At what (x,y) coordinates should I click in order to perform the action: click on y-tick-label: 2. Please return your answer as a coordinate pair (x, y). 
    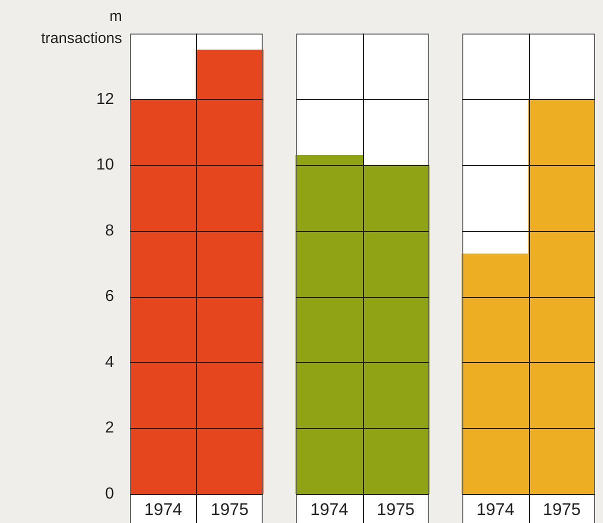
    Looking at the image, I should click on (109, 428).